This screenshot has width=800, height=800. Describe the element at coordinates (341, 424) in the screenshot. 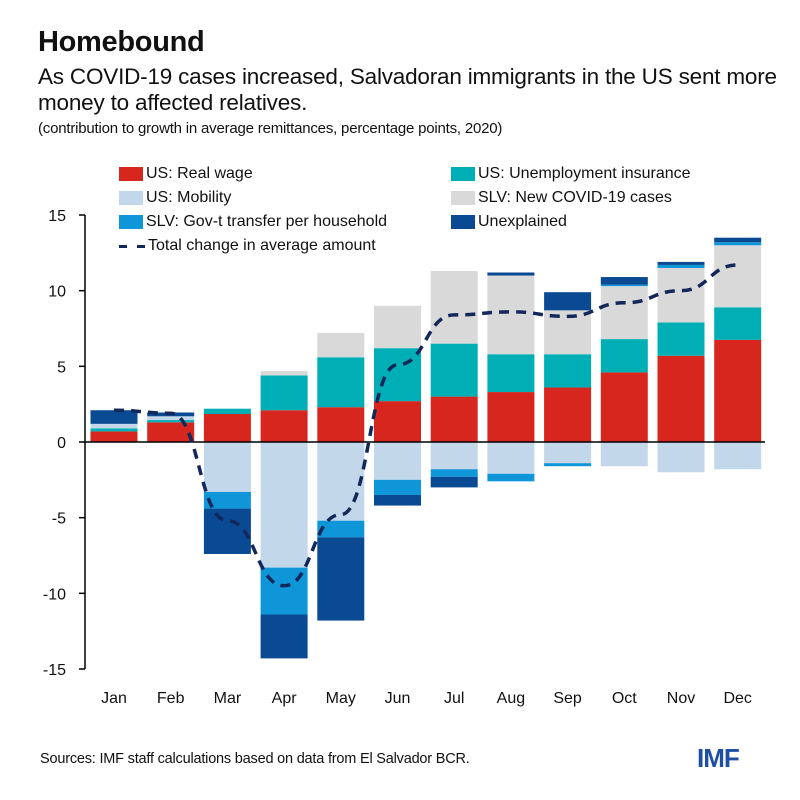

I see `bar-segment-may-s0` at that location.